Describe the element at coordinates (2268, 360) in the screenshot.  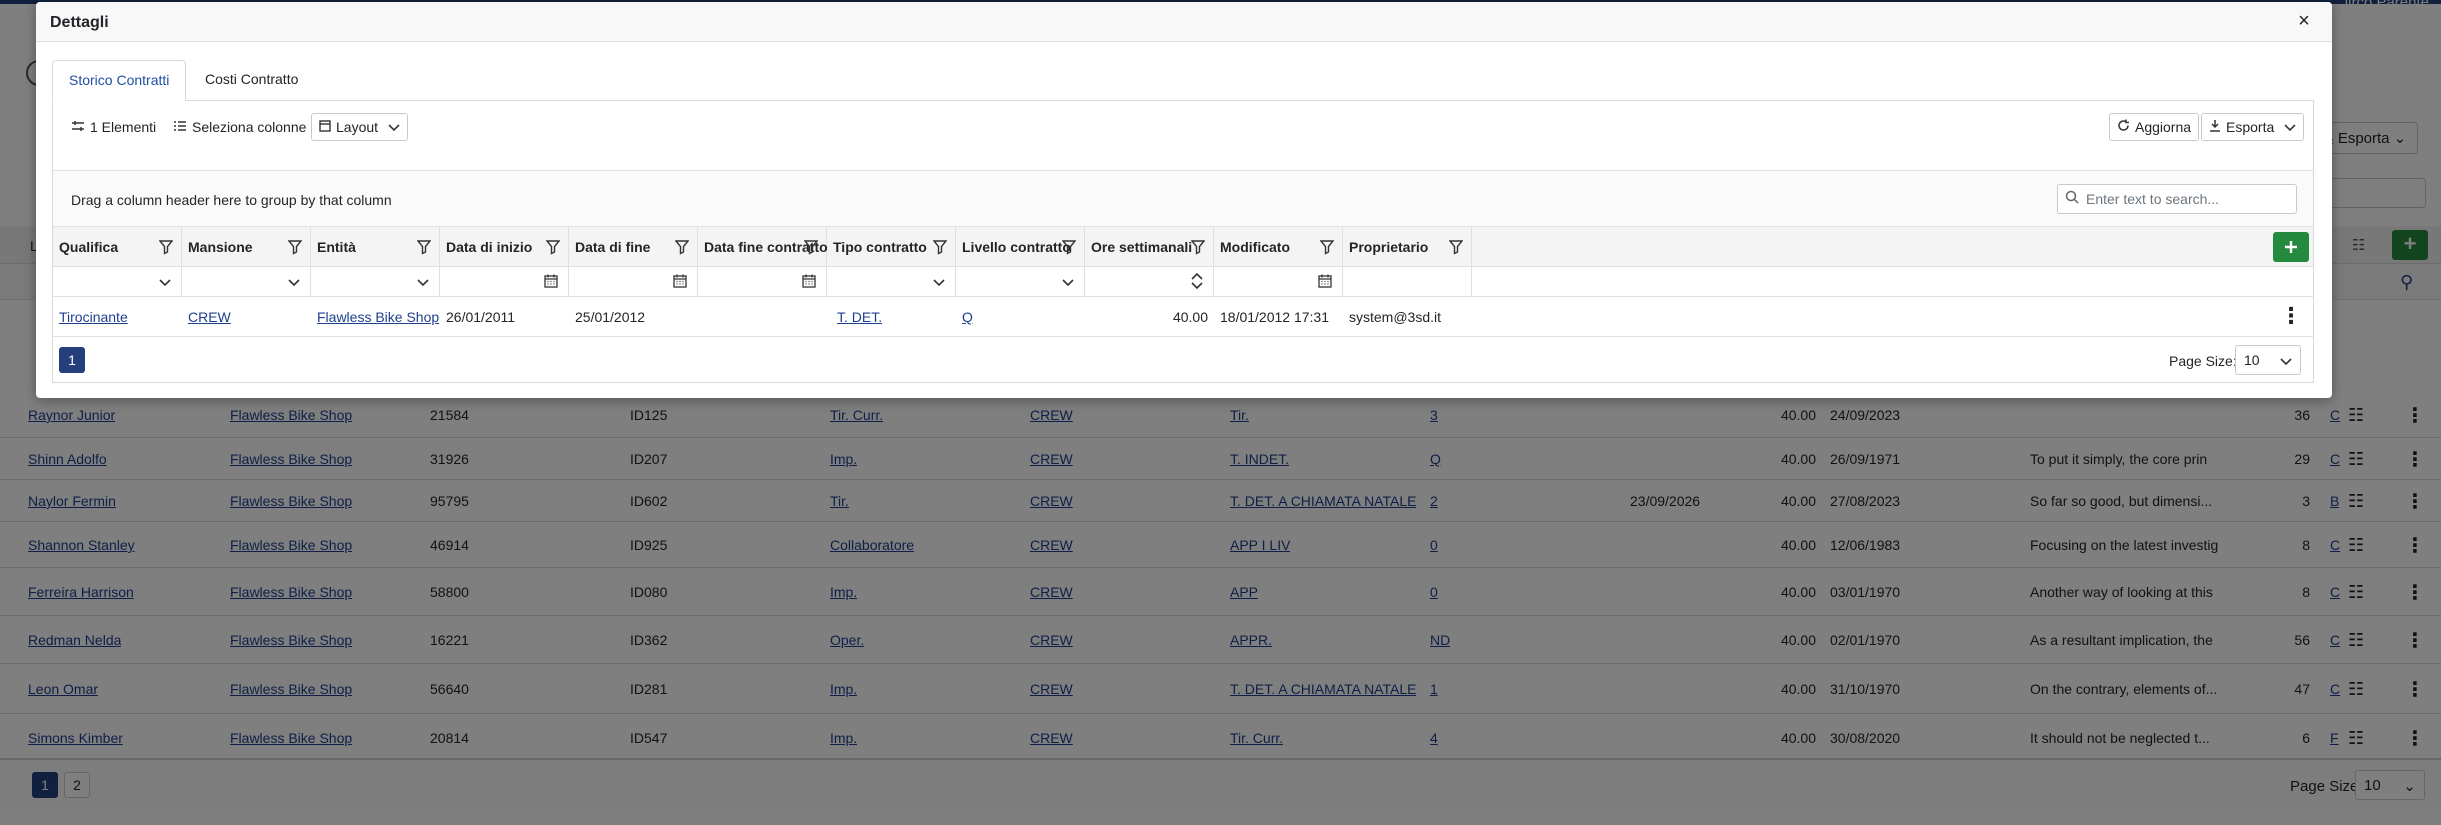
I see `page-size-select: 10` at that location.